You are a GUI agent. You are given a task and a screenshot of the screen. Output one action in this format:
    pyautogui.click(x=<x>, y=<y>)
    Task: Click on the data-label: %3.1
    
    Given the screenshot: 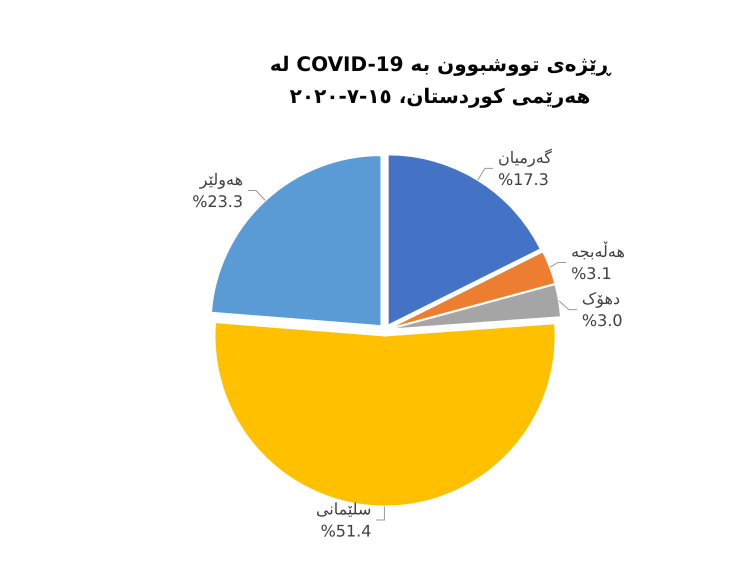 What is the action you would take?
    pyautogui.click(x=591, y=273)
    